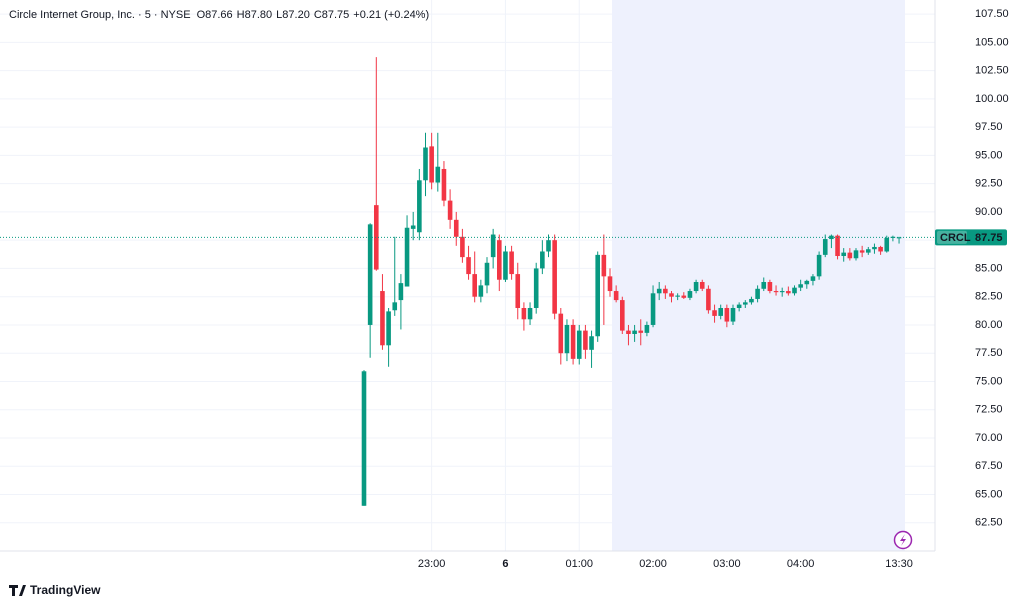 Image resolution: width=1024 pixels, height=607 pixels. What do you see at coordinates (989, 438) in the screenshot?
I see `y-tick-label: 70.00` at bounding box center [989, 438].